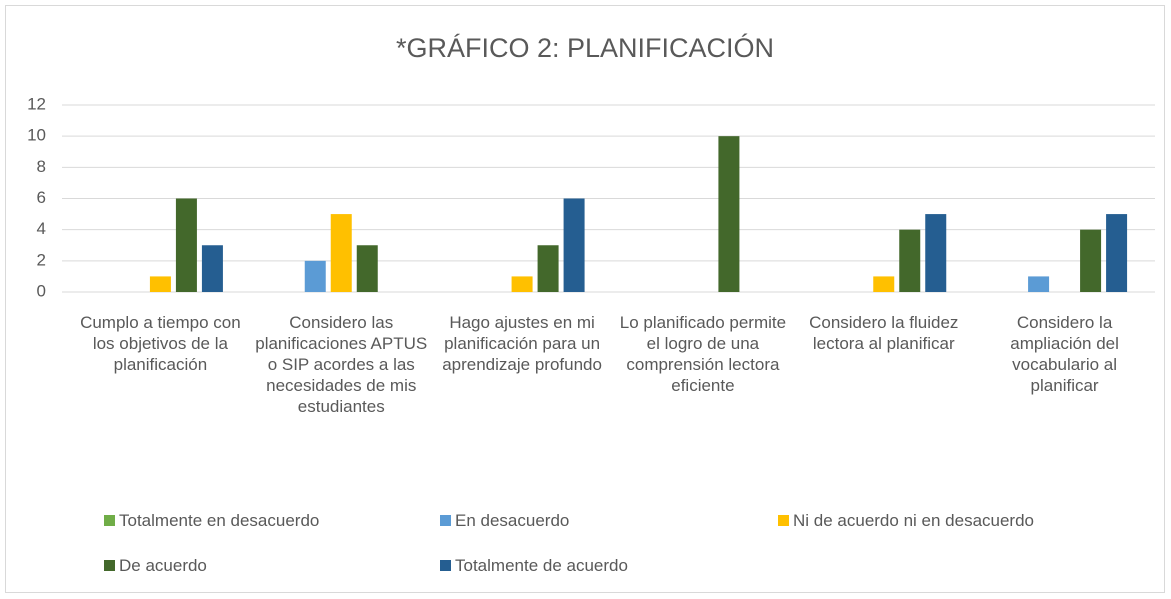  What do you see at coordinates (219, 520) in the screenshot?
I see `legend-label: Totalmente en desacuerdo` at bounding box center [219, 520].